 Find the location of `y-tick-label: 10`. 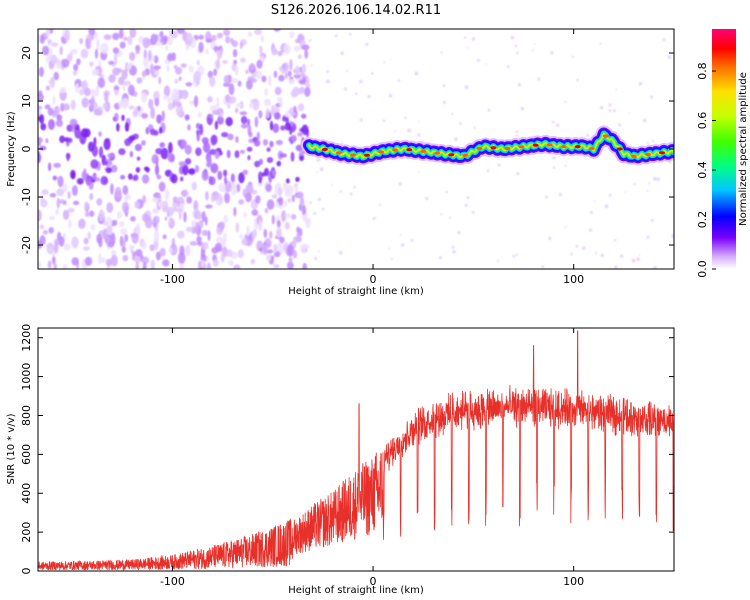

y-tick-label: 10 is located at coordinates (26, 101).